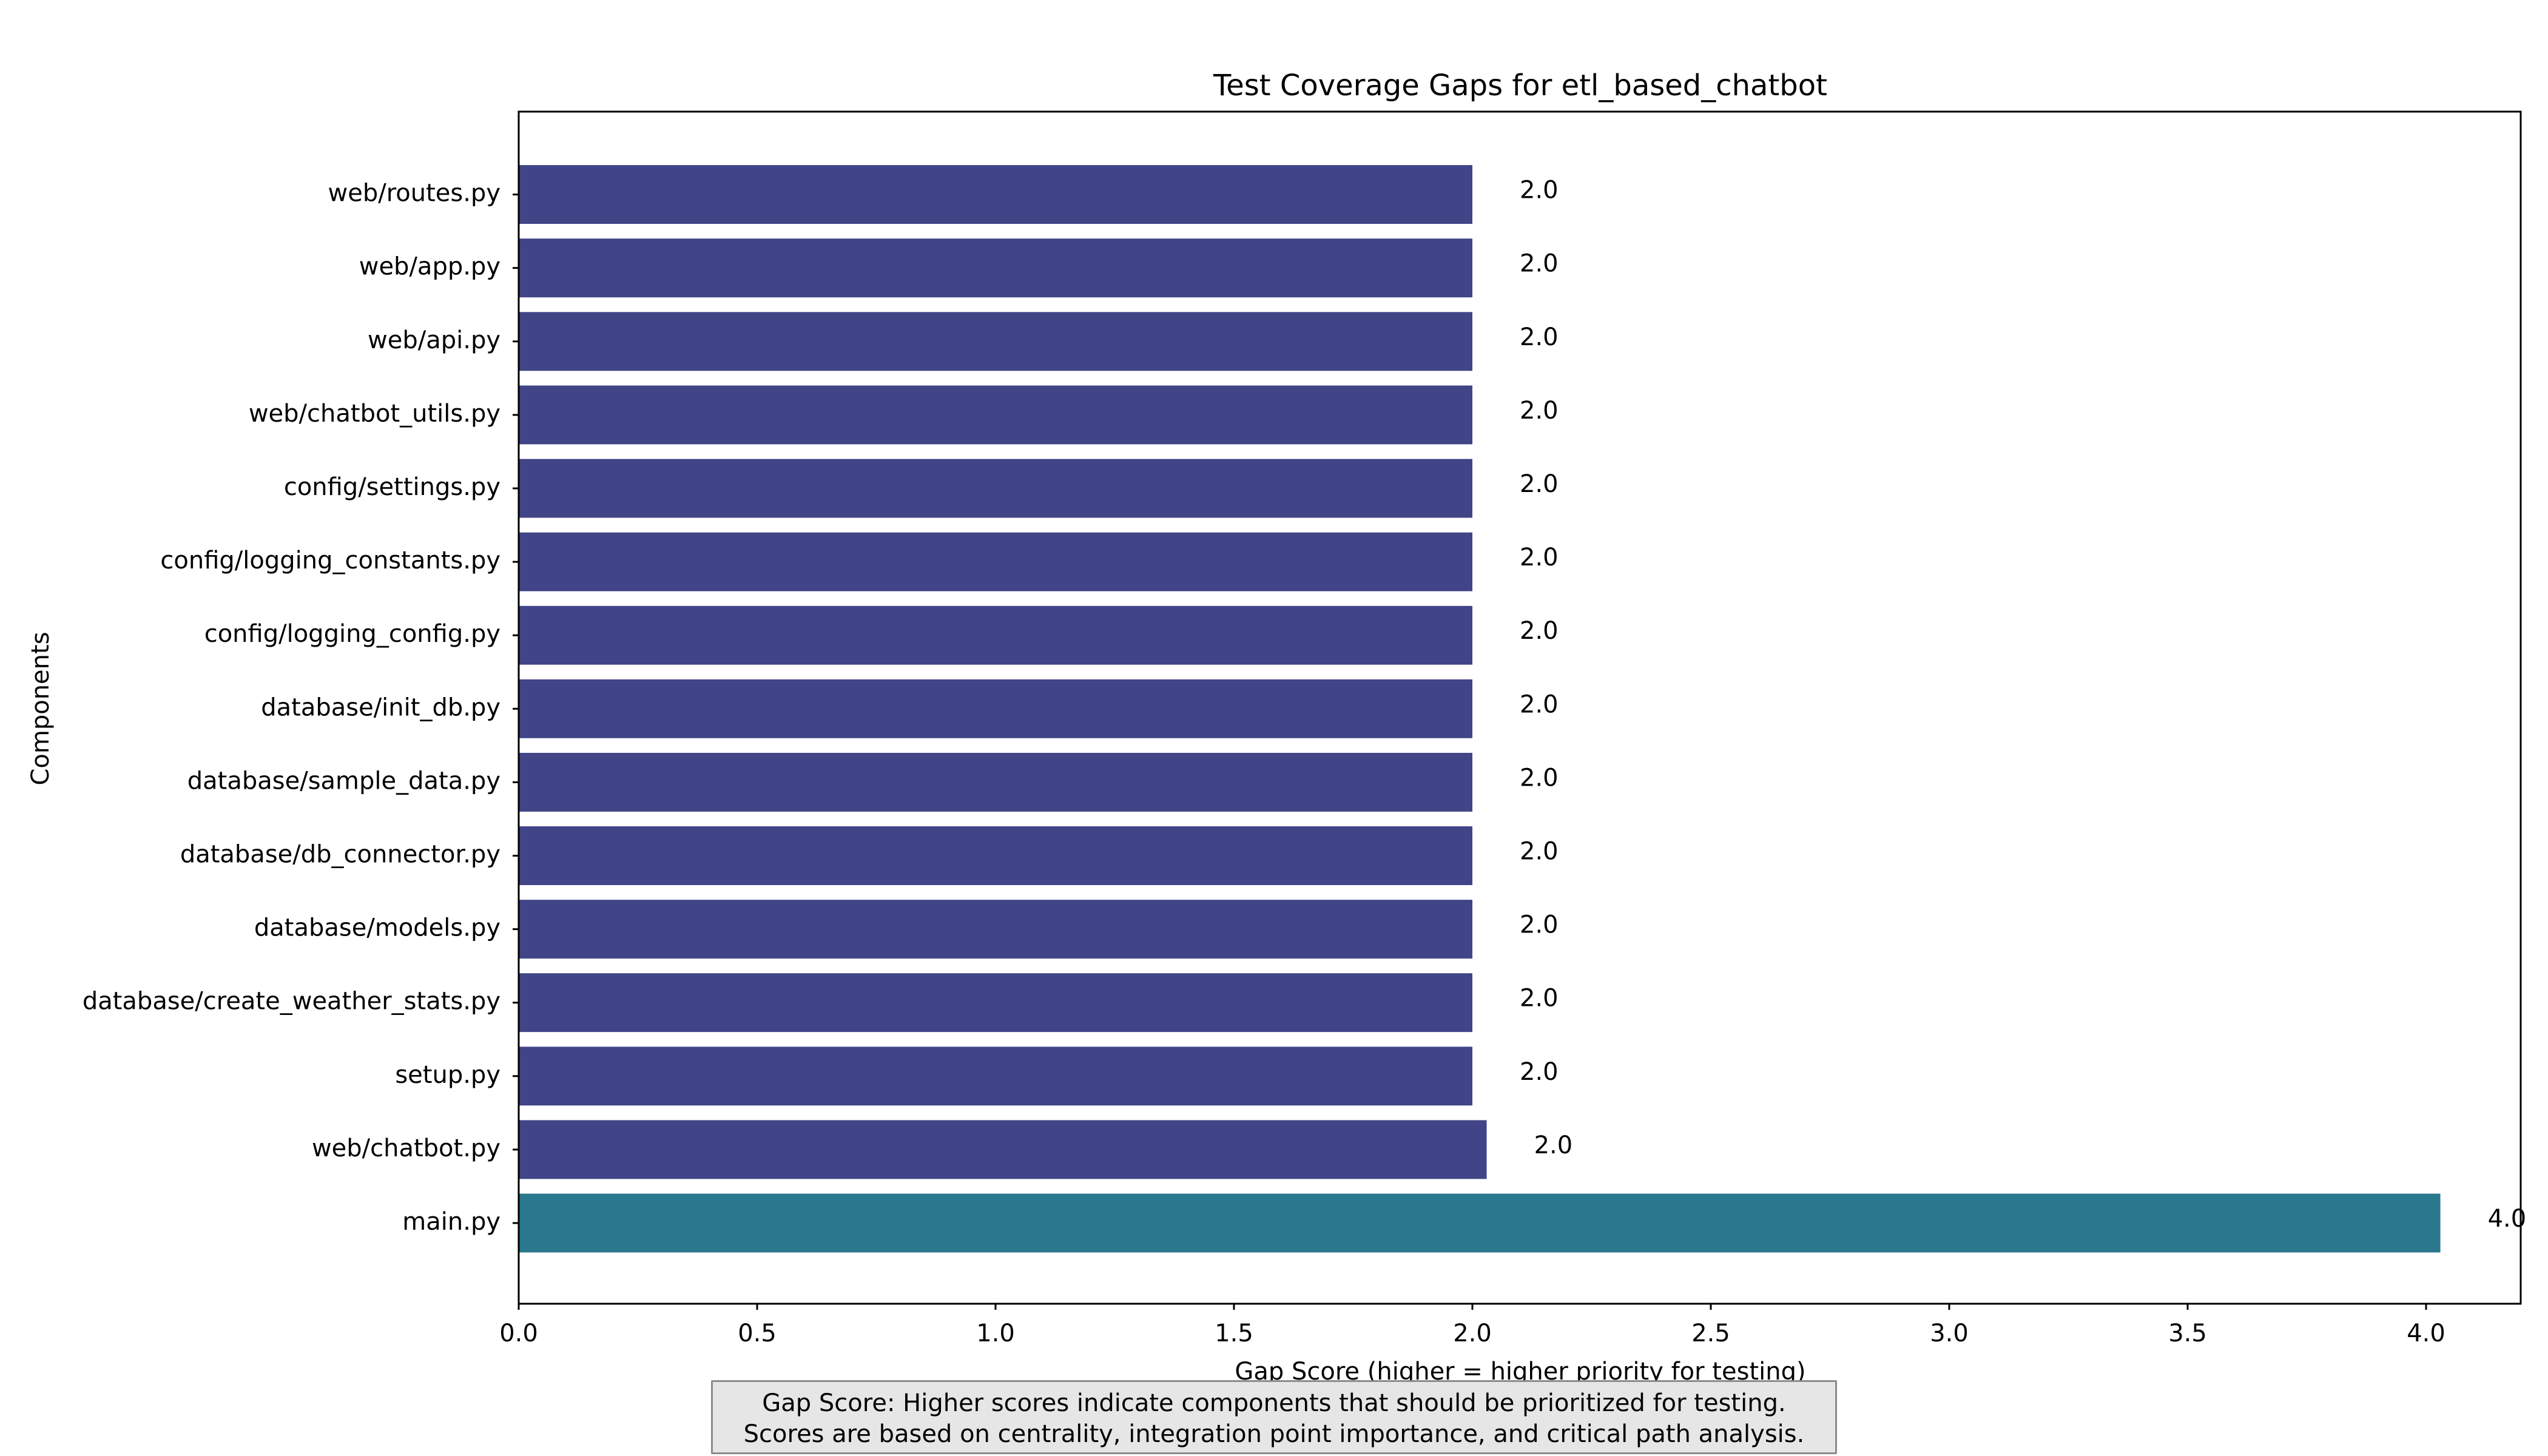 The height and width of the screenshot is (1456, 2548). What do you see at coordinates (518, 1333) in the screenshot?
I see `x-tick-label: 0.0` at bounding box center [518, 1333].